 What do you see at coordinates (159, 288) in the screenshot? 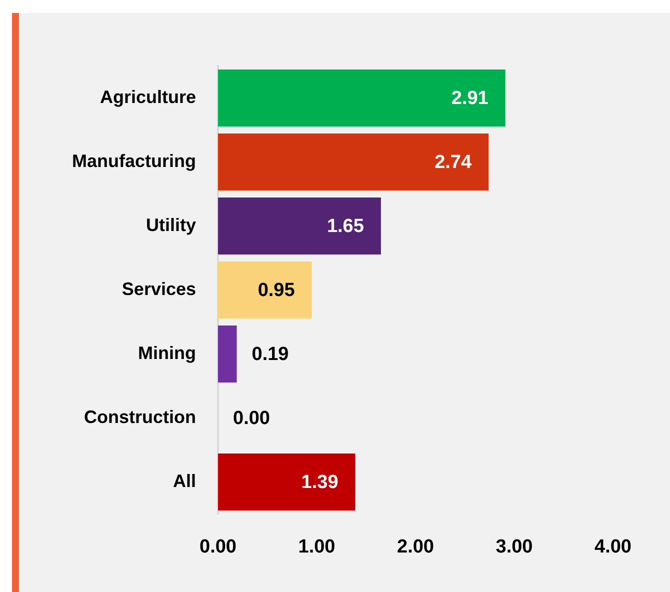
I see `y-tick-label: Services` at bounding box center [159, 288].